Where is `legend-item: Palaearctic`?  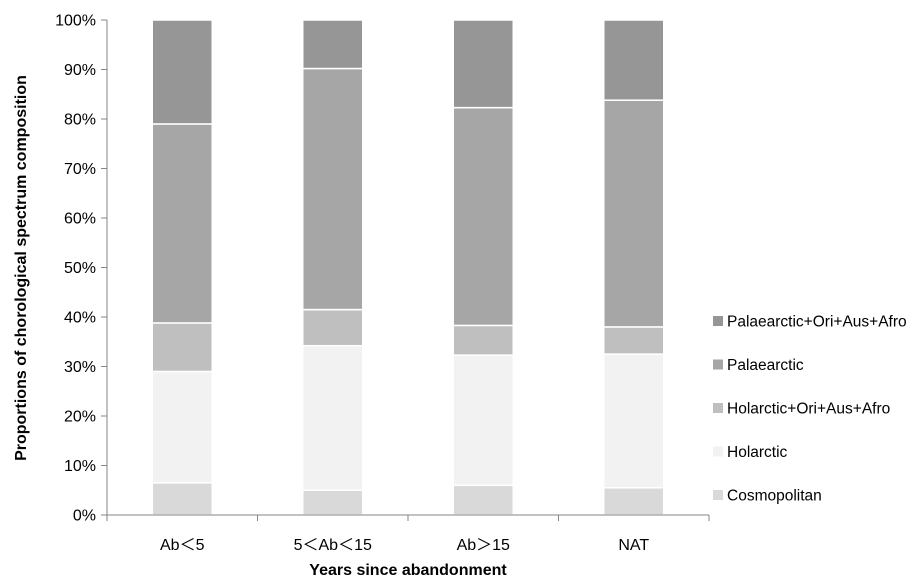
legend-item: Palaearctic is located at coordinates (758, 365).